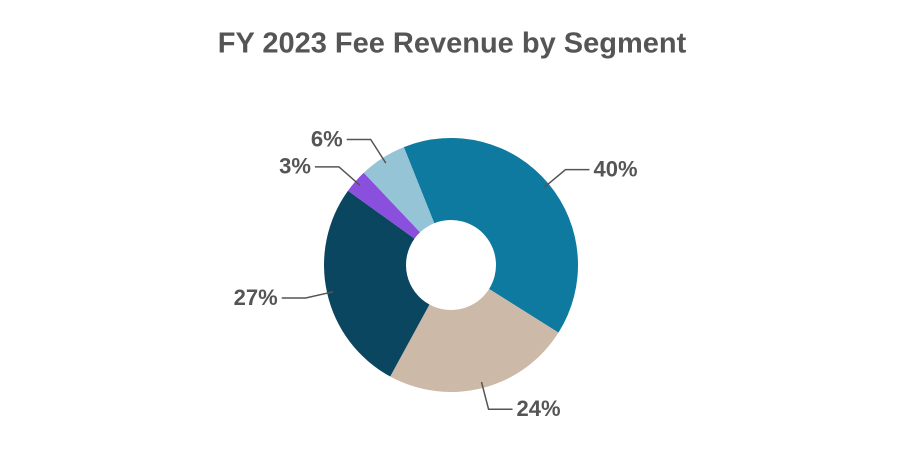  Describe the element at coordinates (539, 408) in the screenshot. I see `data-label: 24%` at that location.